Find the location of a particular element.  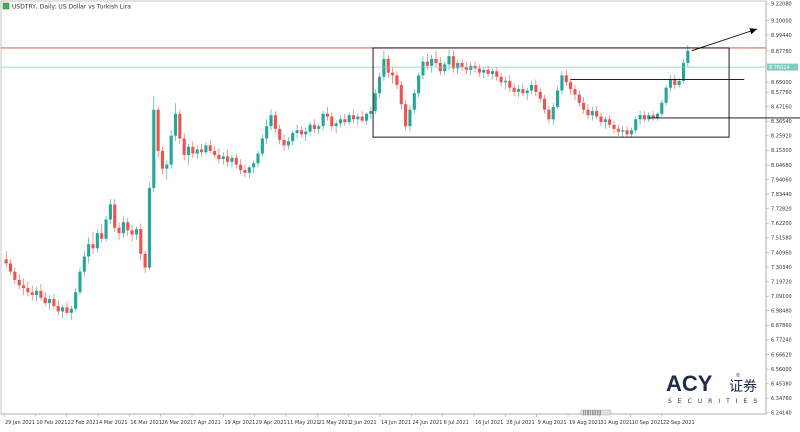

scrollbar-thumb is located at coordinates (596, 412).